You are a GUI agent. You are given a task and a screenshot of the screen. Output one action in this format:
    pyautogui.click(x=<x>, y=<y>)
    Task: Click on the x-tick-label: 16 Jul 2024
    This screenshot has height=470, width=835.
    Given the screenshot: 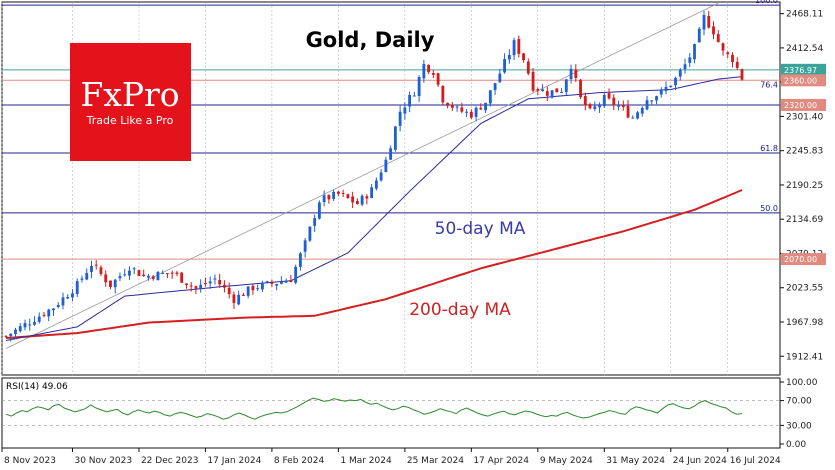 What is the action you would take?
    pyautogui.click(x=755, y=461)
    